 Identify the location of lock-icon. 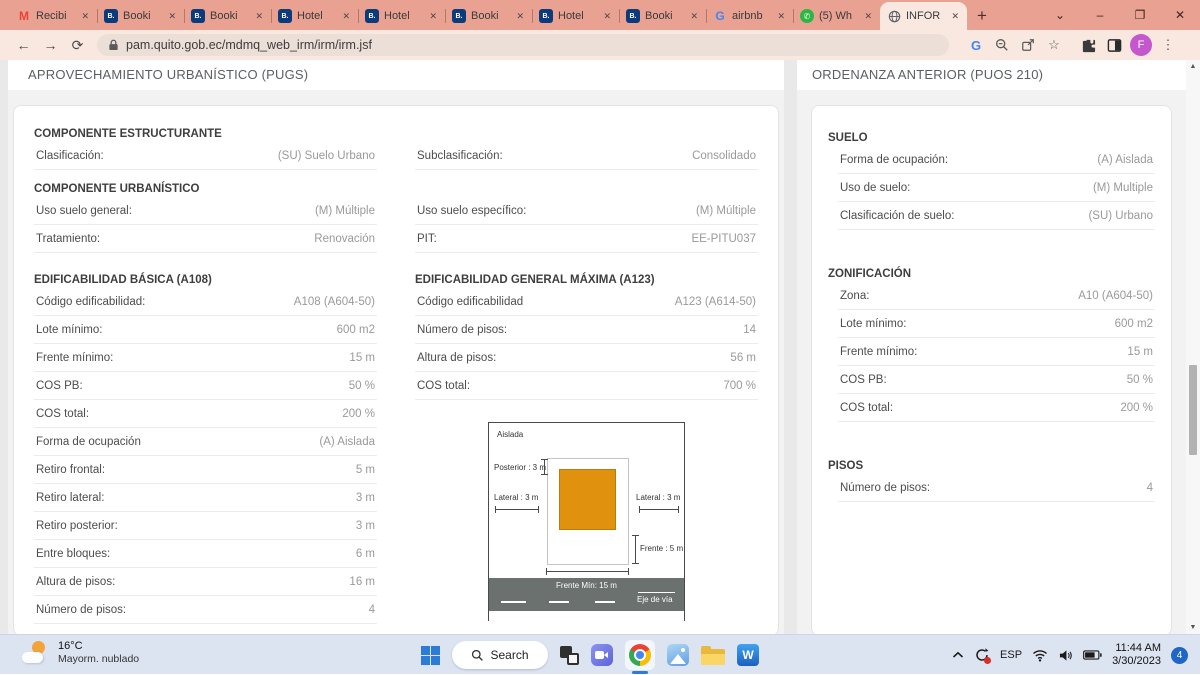
(113, 45).